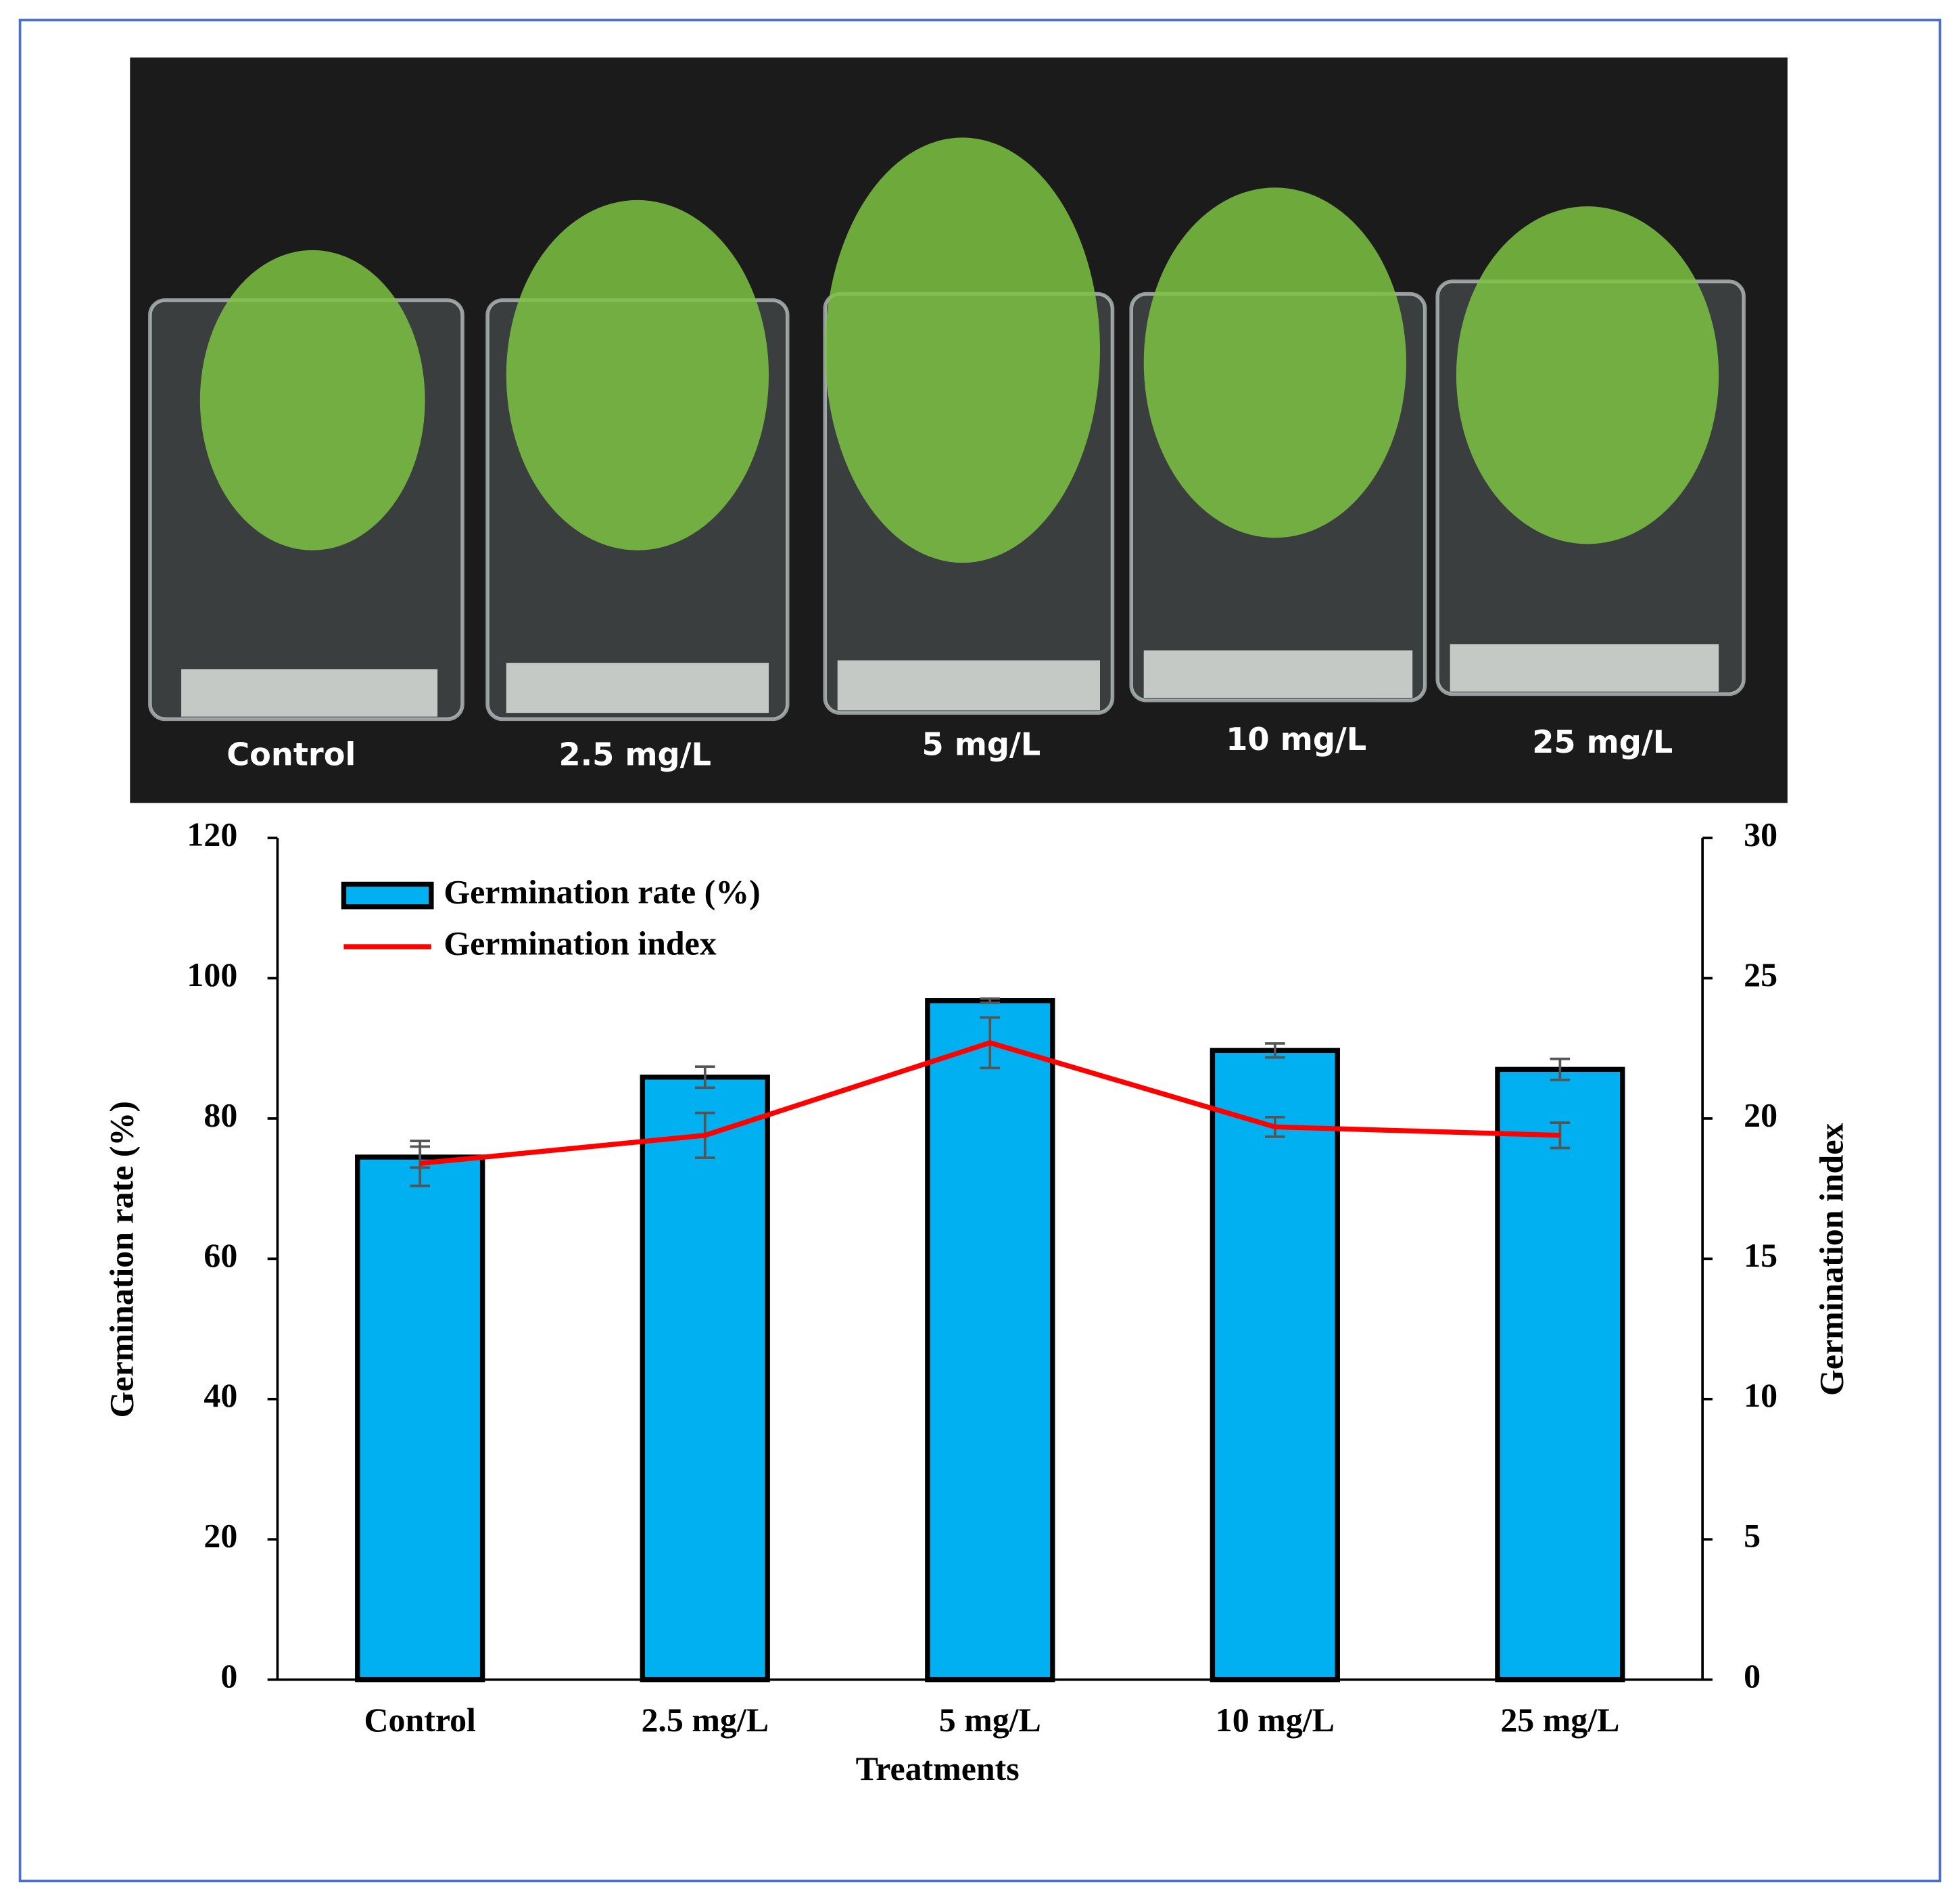  Describe the element at coordinates (420, 1720) in the screenshot. I see `x-tick-label: Control` at that location.